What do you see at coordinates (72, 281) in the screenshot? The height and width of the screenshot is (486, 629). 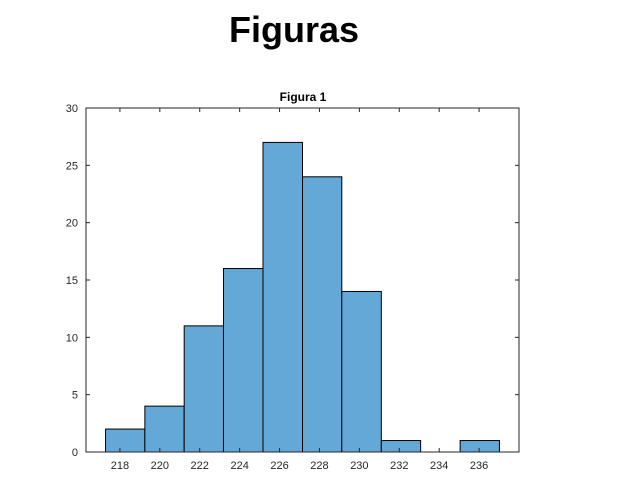 I see `y-tick-label: 15` at bounding box center [72, 281].